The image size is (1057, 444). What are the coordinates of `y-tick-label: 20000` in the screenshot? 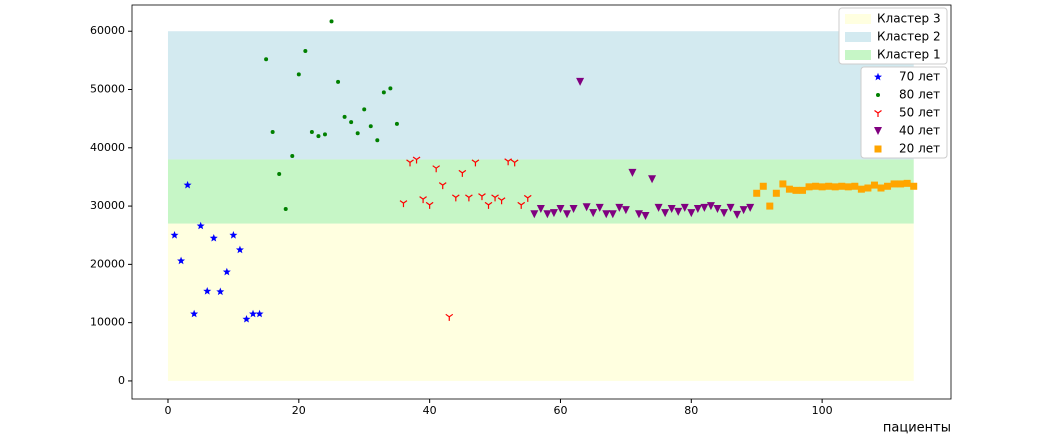 It's located at (107, 263).